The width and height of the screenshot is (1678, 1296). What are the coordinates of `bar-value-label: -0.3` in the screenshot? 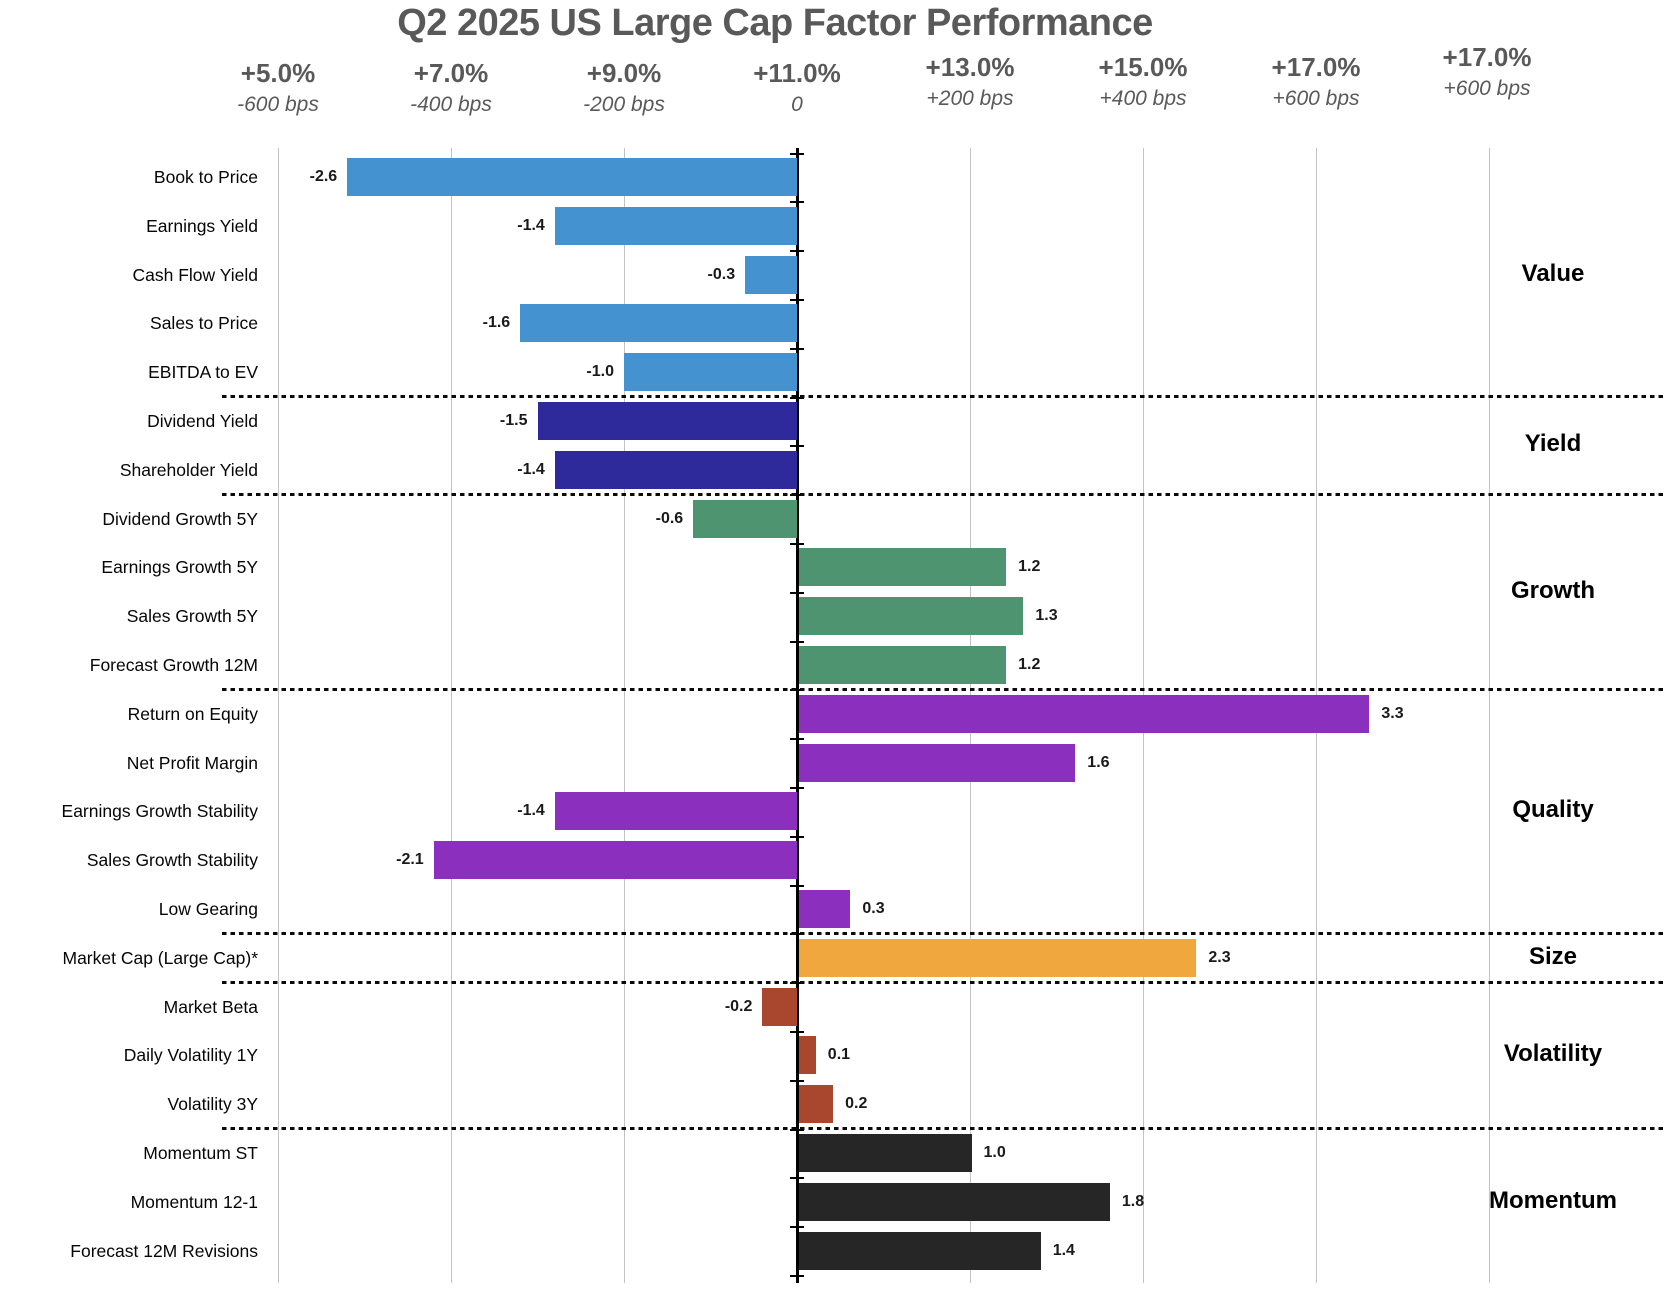 It's located at (721, 274).